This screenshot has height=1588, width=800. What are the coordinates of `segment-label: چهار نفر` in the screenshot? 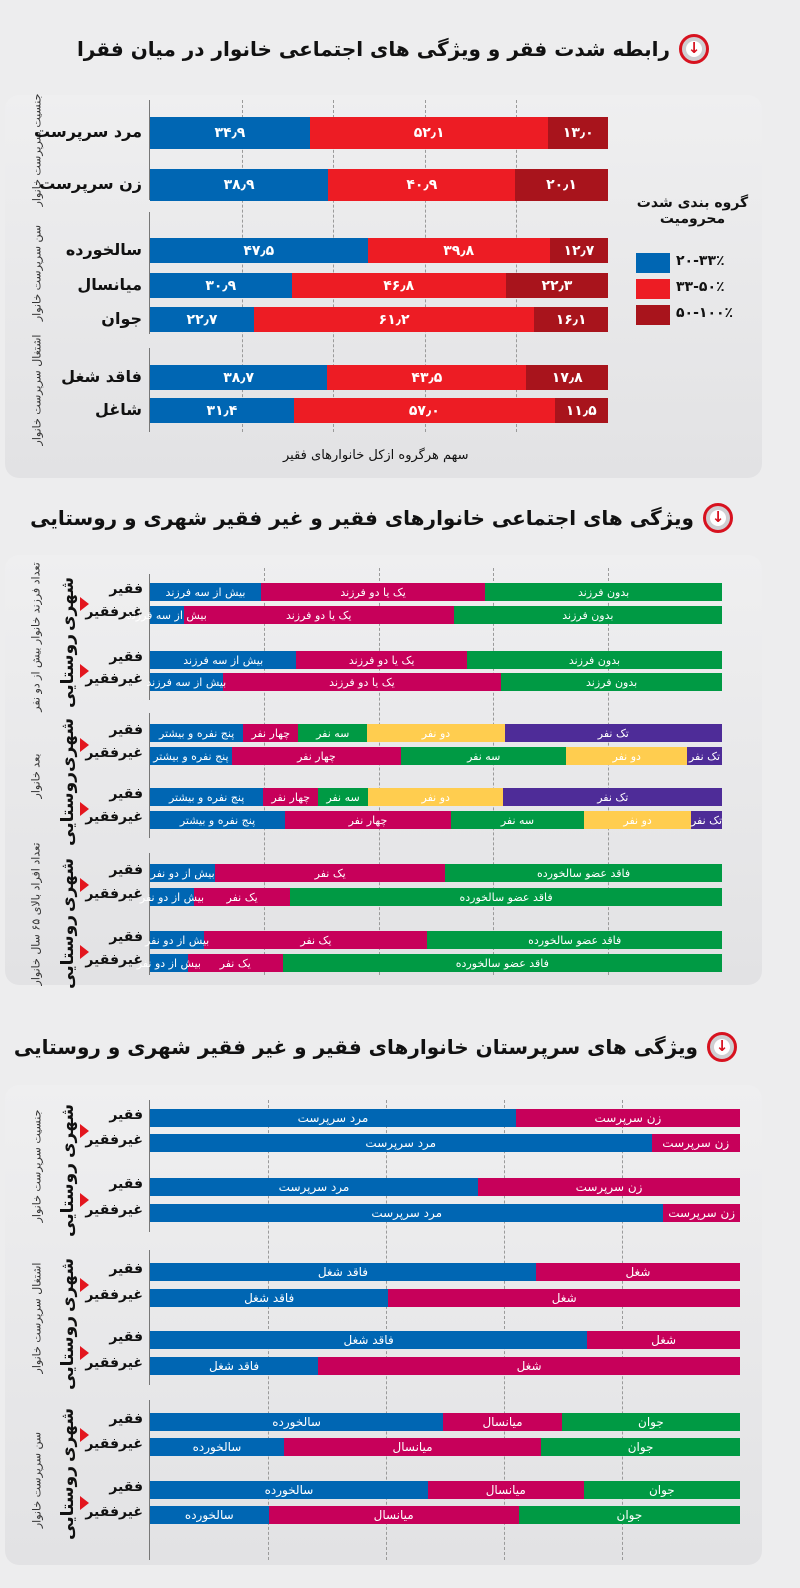 It's located at (291, 797).